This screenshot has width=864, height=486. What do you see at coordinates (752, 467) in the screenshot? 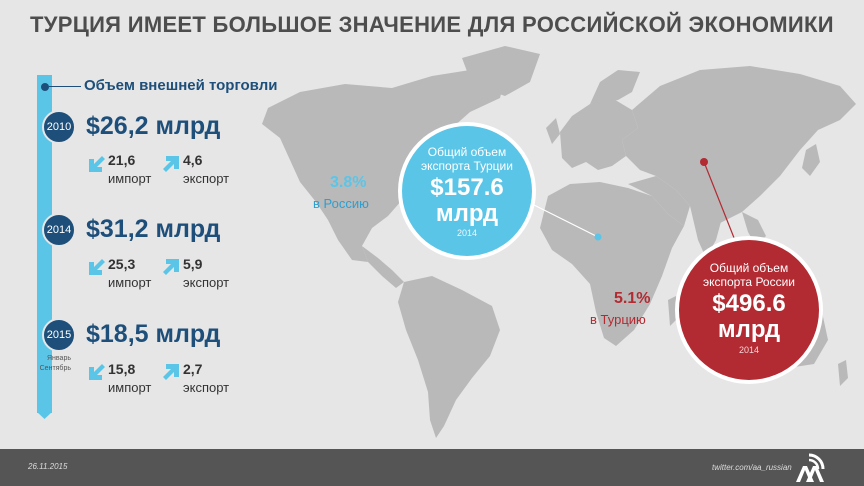
I see `footer-twitter: twitter.com/aa_russian` at bounding box center [752, 467].